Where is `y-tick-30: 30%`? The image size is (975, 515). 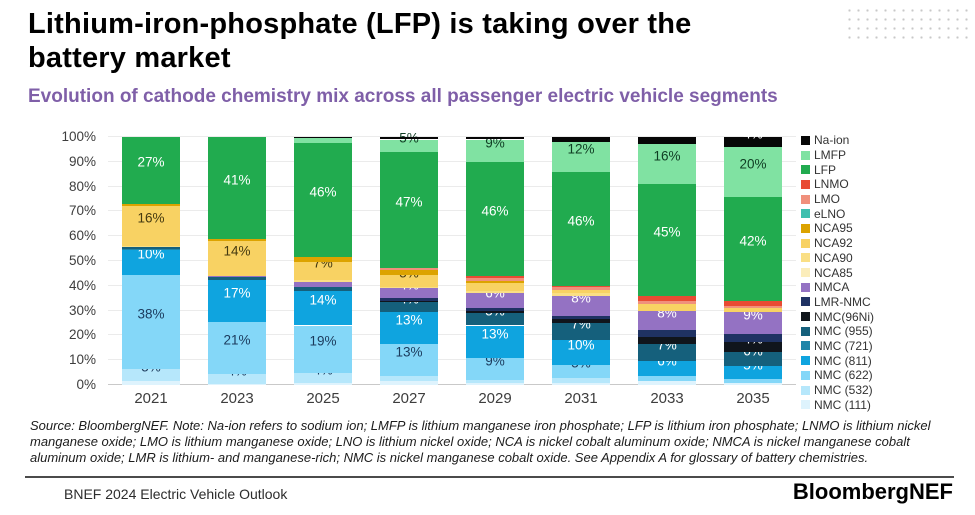 y-tick-30: 30% is located at coordinates (82, 310).